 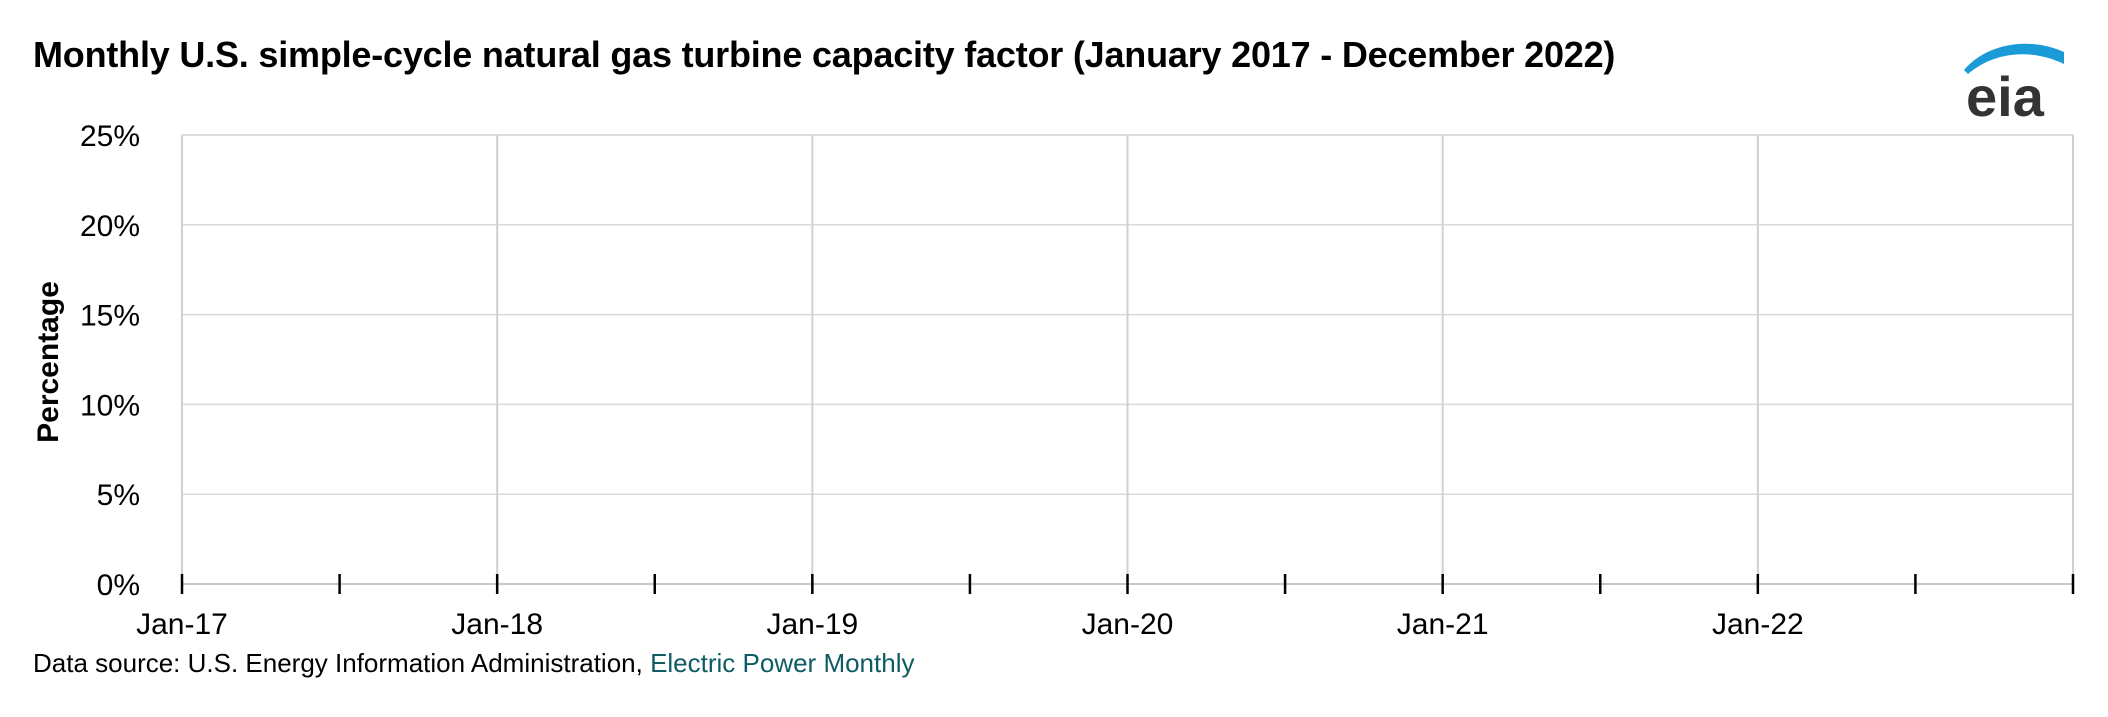 I want to click on x-tick-label: Jan-20, so click(x=1128, y=624).